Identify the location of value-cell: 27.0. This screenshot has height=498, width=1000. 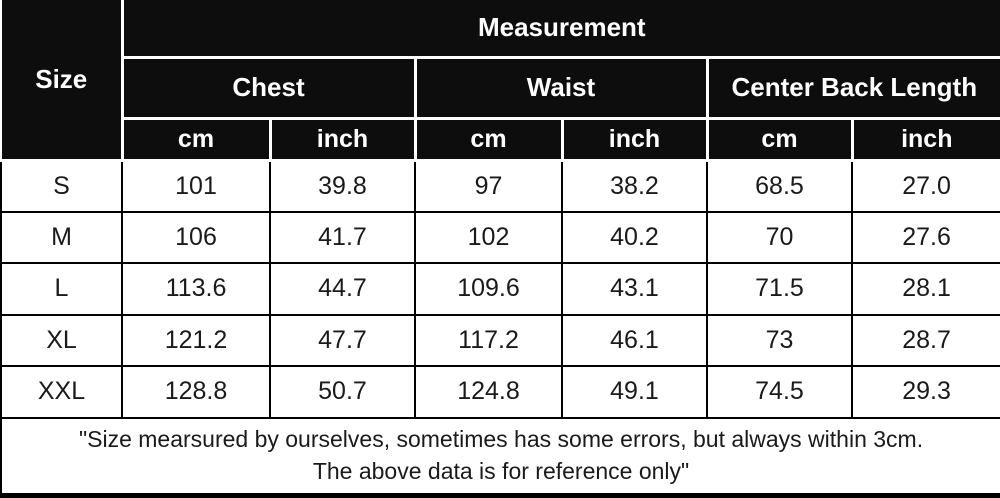
(925, 186).